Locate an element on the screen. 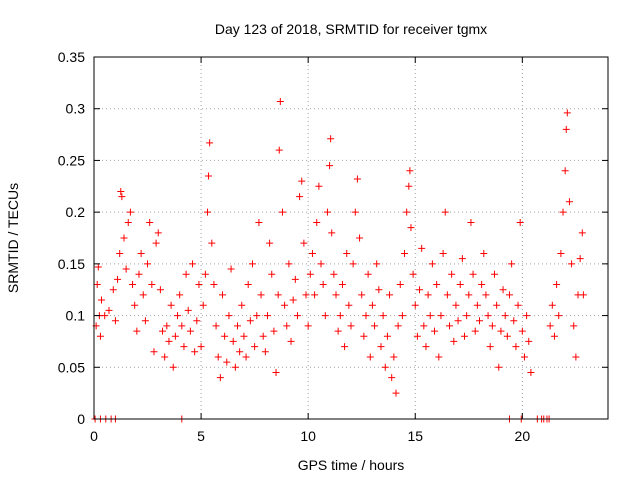 Image resolution: width=640 pixels, height=480 pixels. x-tick-label: 20 is located at coordinates (523, 436).